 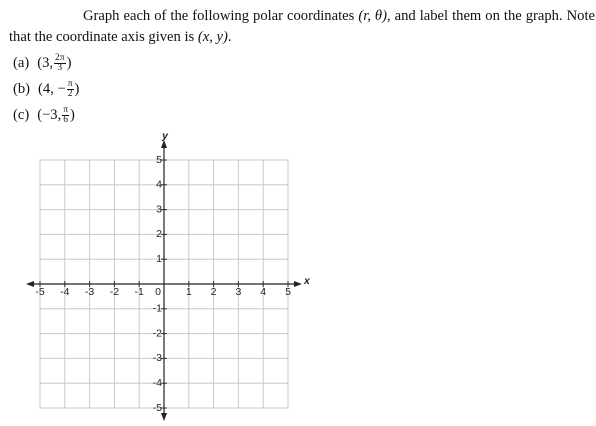 What do you see at coordinates (372, 16) in the screenshot?
I see `math: (r, θ)` at bounding box center [372, 16].